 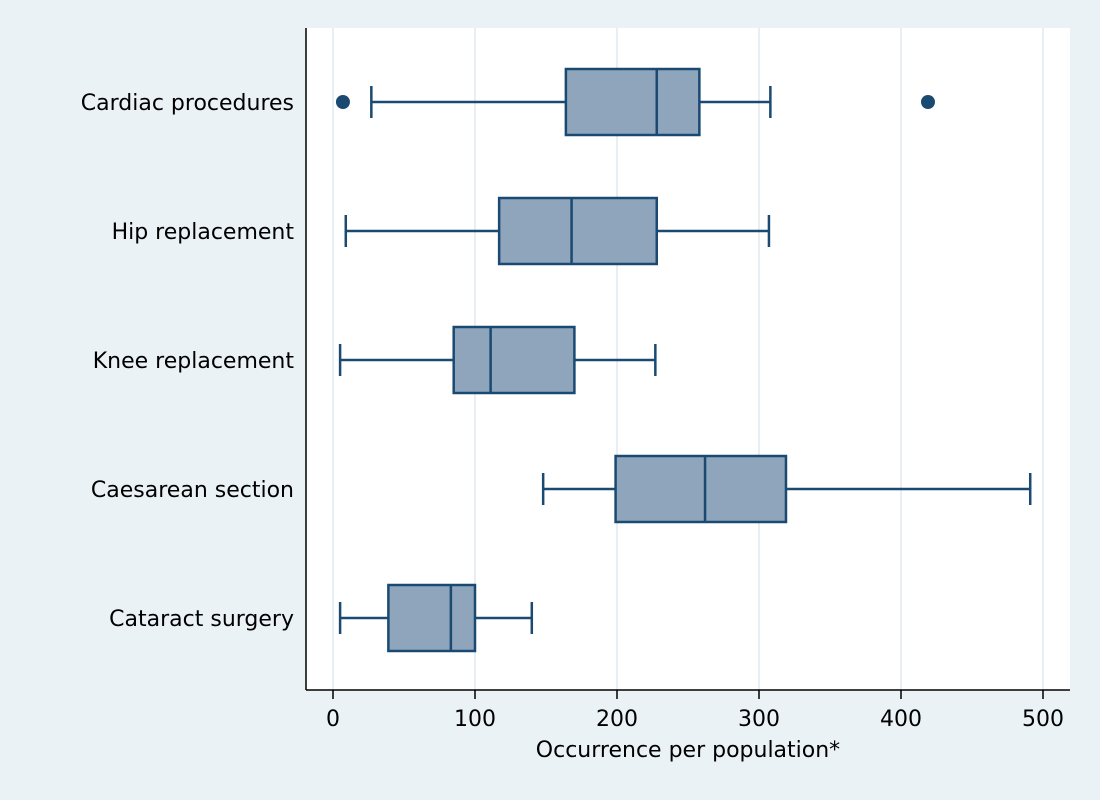 I want to click on box-caesarean-section, so click(x=786, y=489).